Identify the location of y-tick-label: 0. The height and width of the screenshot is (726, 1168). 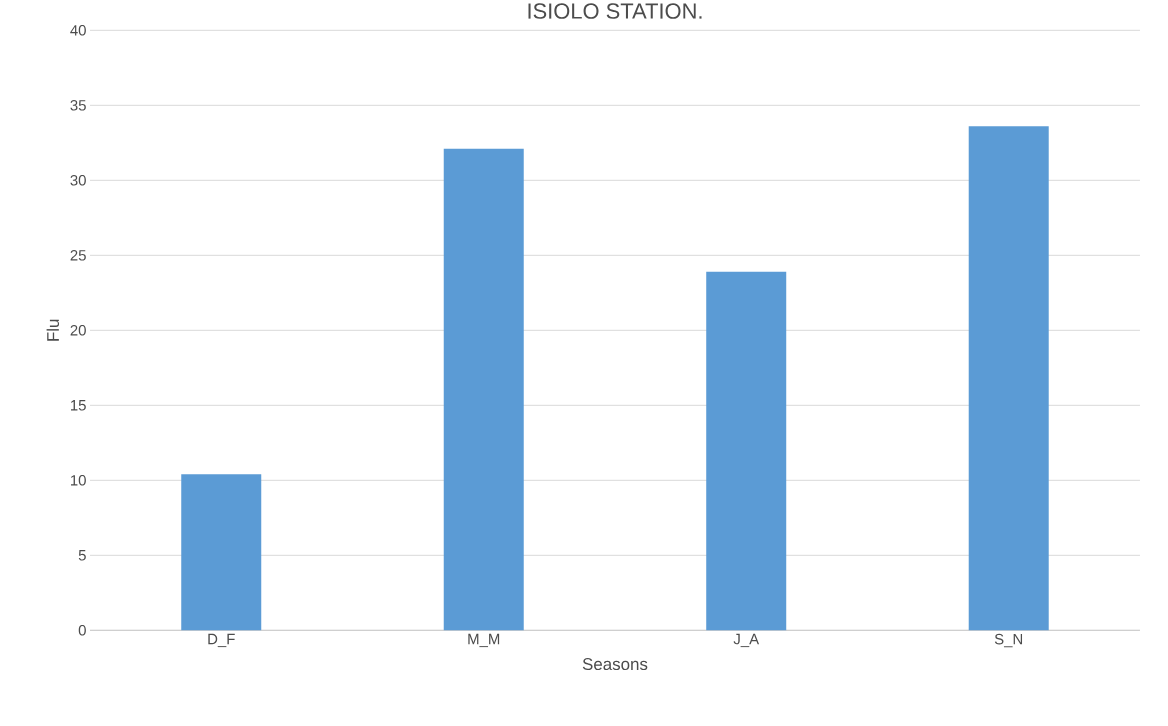
(82, 630).